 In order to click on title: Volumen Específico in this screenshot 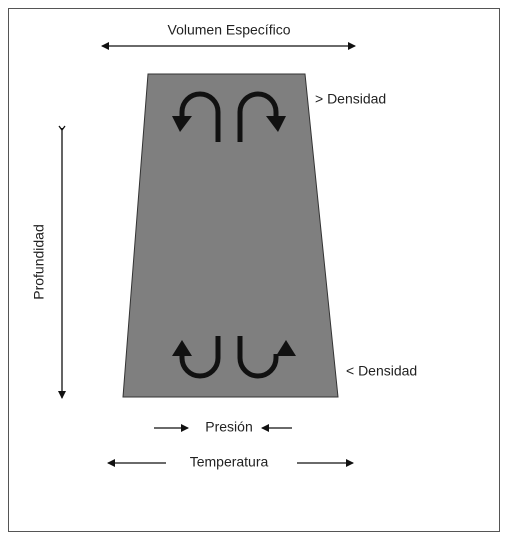, I will do `click(229, 30)`.